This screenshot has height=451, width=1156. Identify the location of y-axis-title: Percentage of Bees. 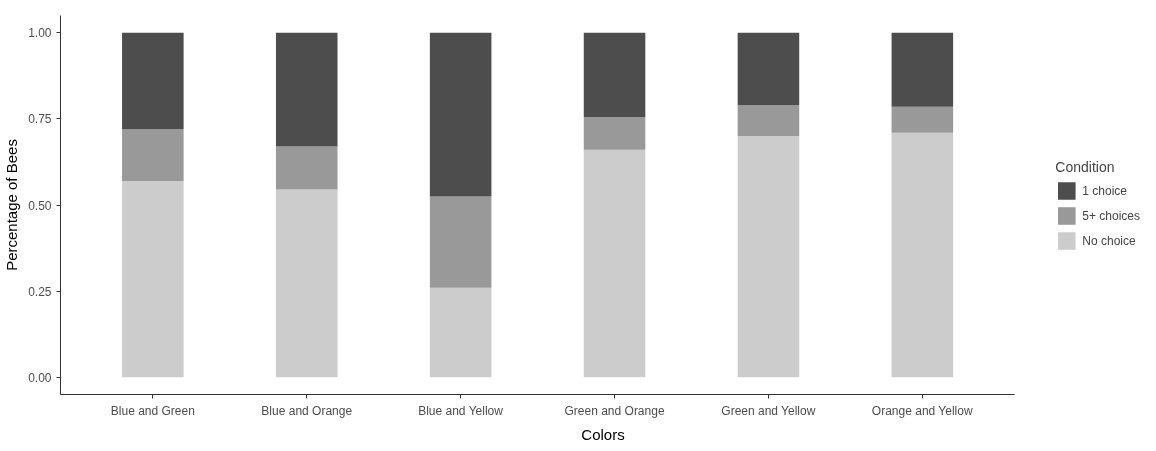
(12, 205).